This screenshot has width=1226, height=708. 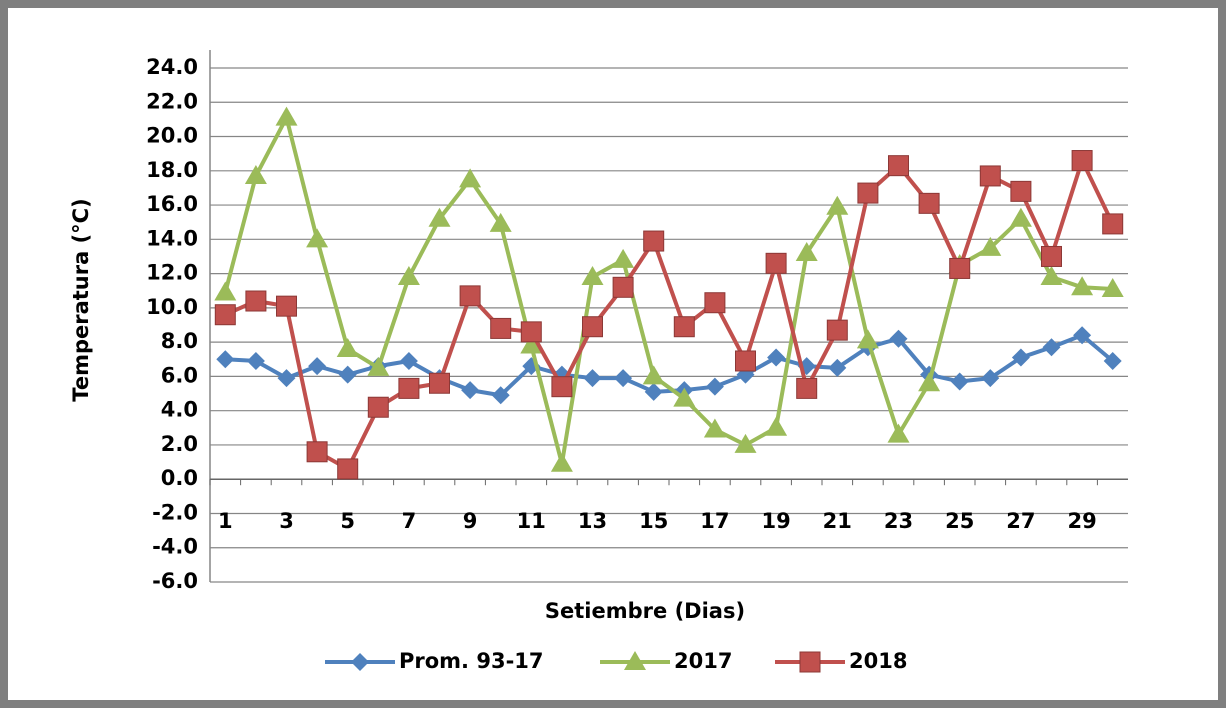 I want to click on y-tick-label: 0.0, so click(x=179, y=478).